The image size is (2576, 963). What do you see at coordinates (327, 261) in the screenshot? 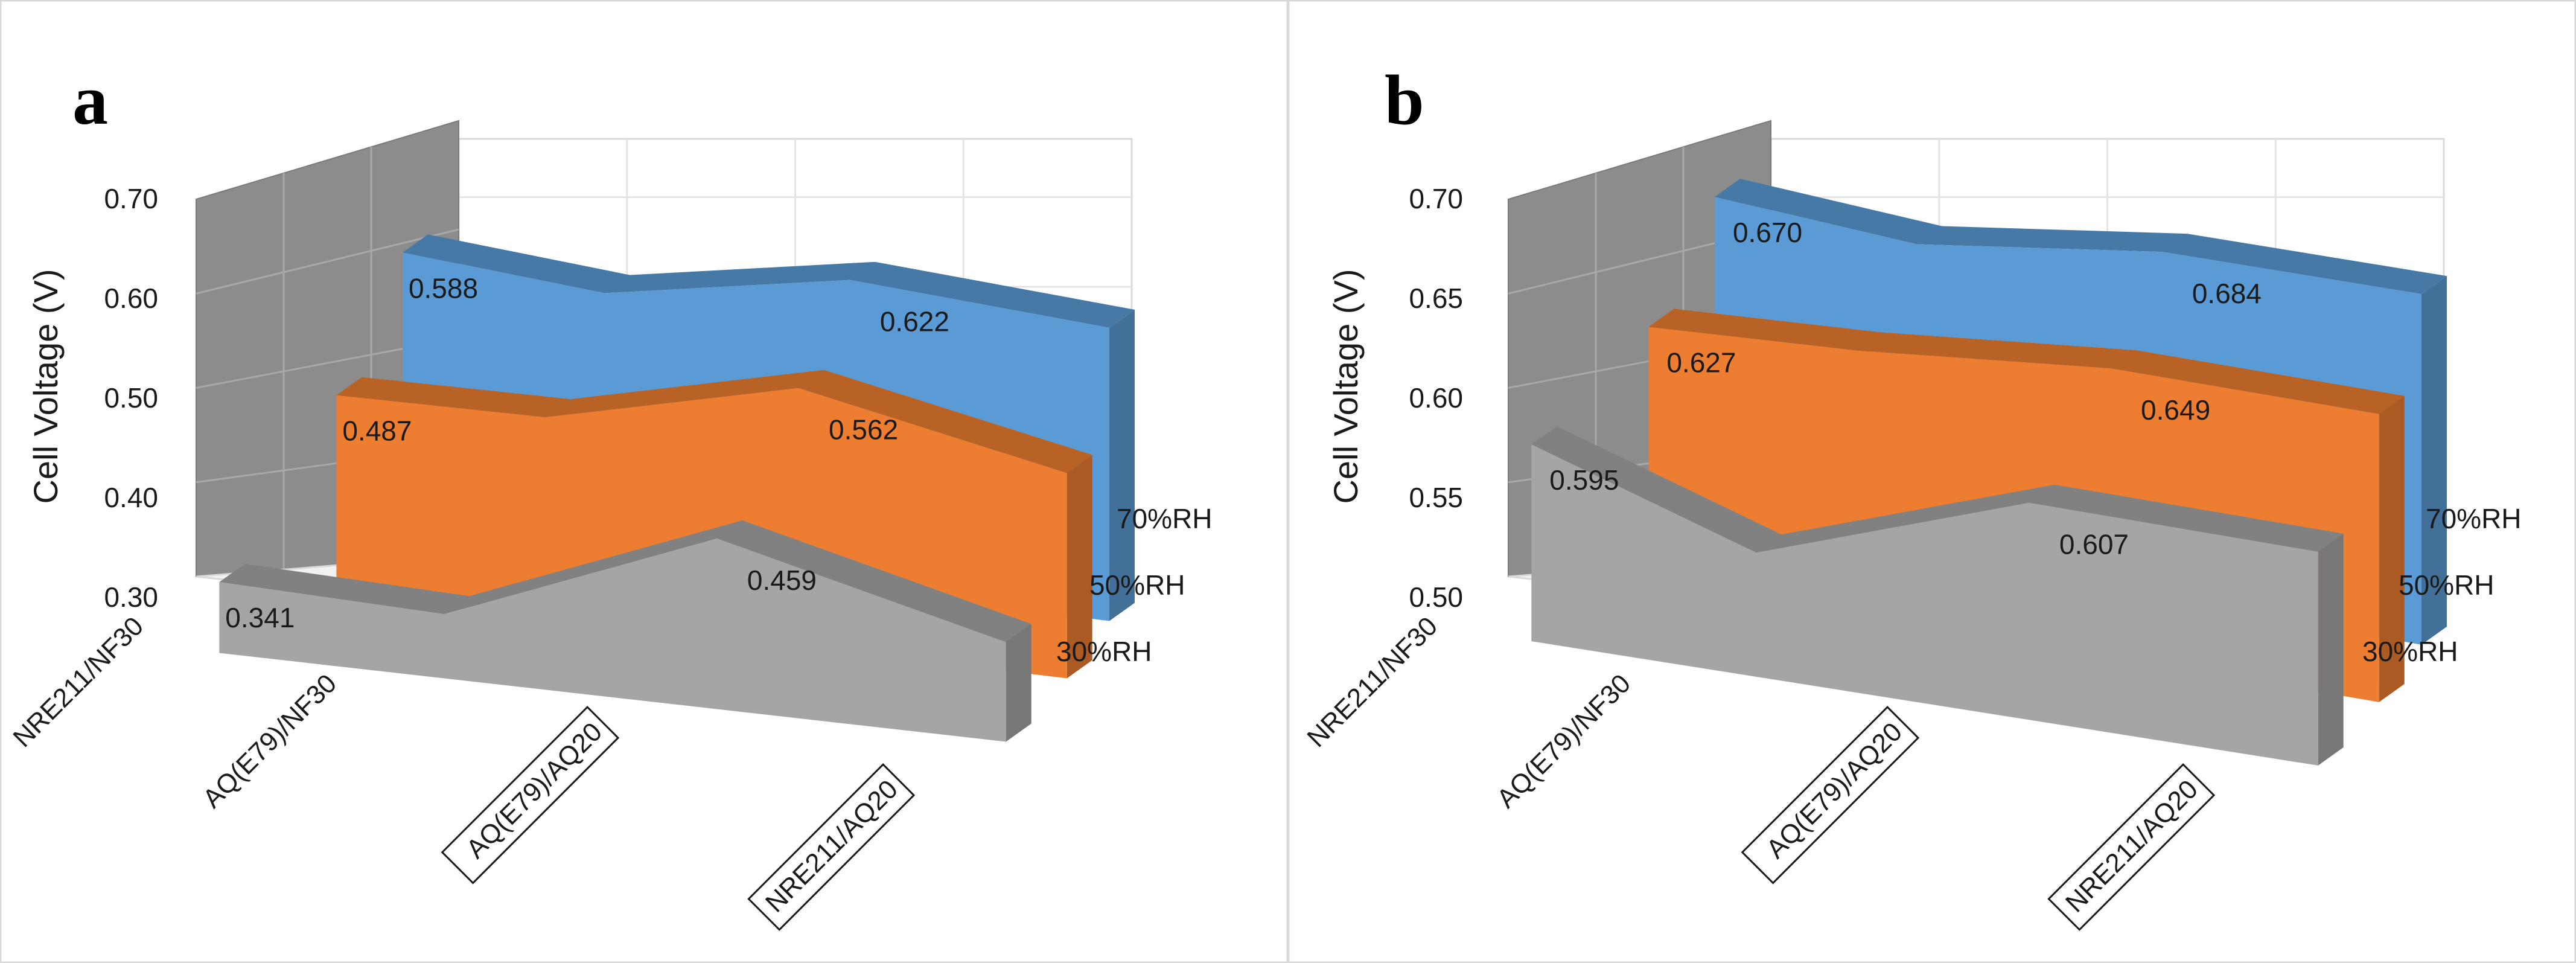
I see `side-gridline` at bounding box center [327, 261].